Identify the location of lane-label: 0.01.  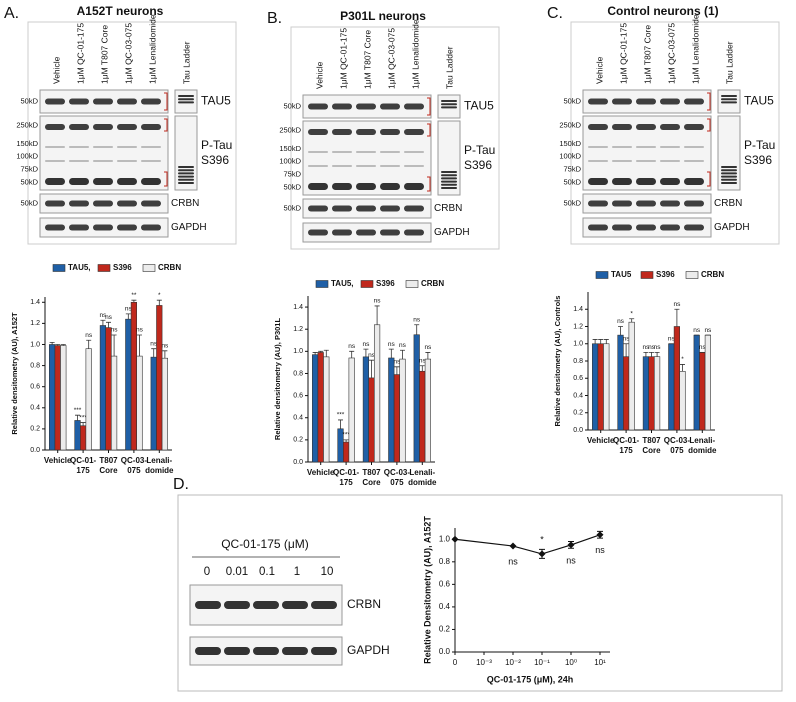
(237, 572).